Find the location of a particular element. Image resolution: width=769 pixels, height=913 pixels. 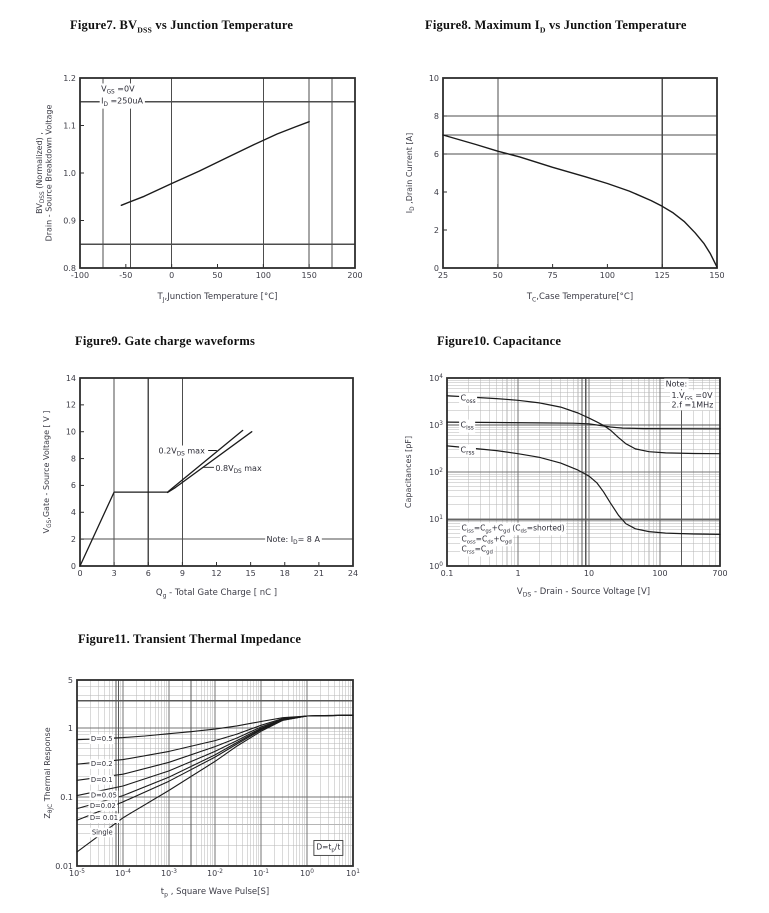

svg-text: -100 is located at coordinates (80, 275).